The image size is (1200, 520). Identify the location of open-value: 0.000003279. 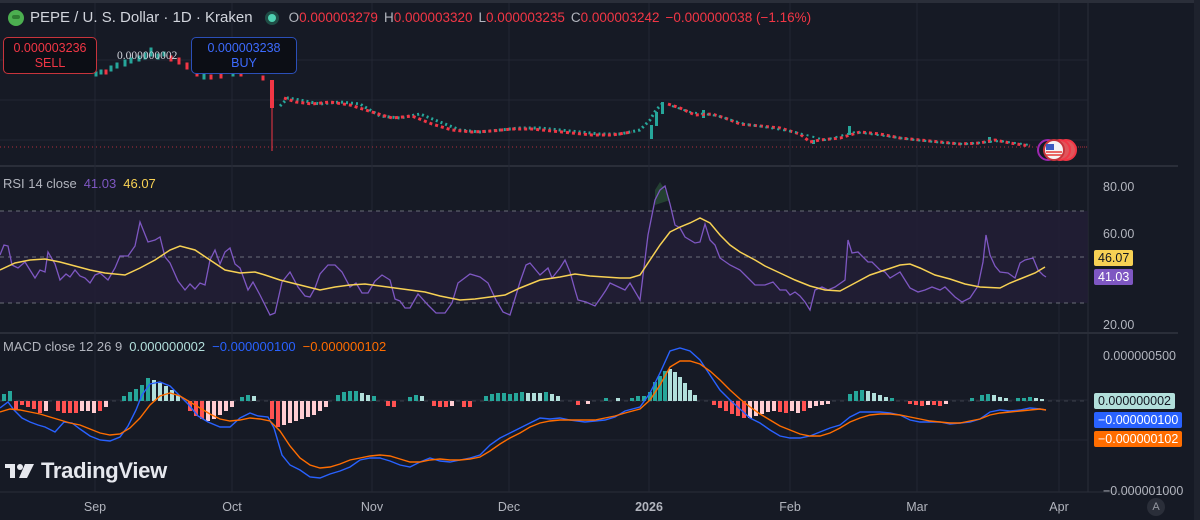
(338, 17).